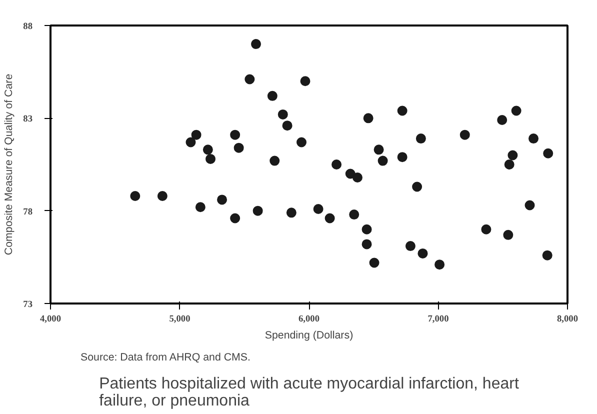  What do you see at coordinates (51, 319) in the screenshot?
I see `x-tick-label: 4,000` at bounding box center [51, 319].